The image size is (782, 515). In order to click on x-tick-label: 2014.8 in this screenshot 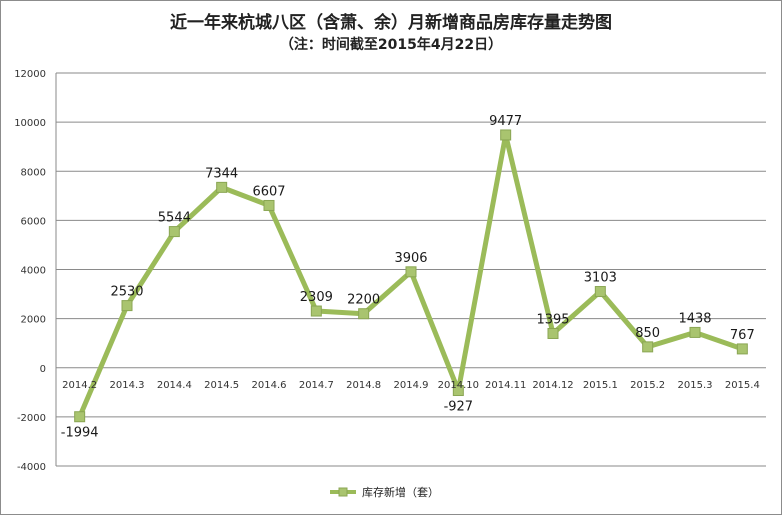, I will do `click(363, 385)`.